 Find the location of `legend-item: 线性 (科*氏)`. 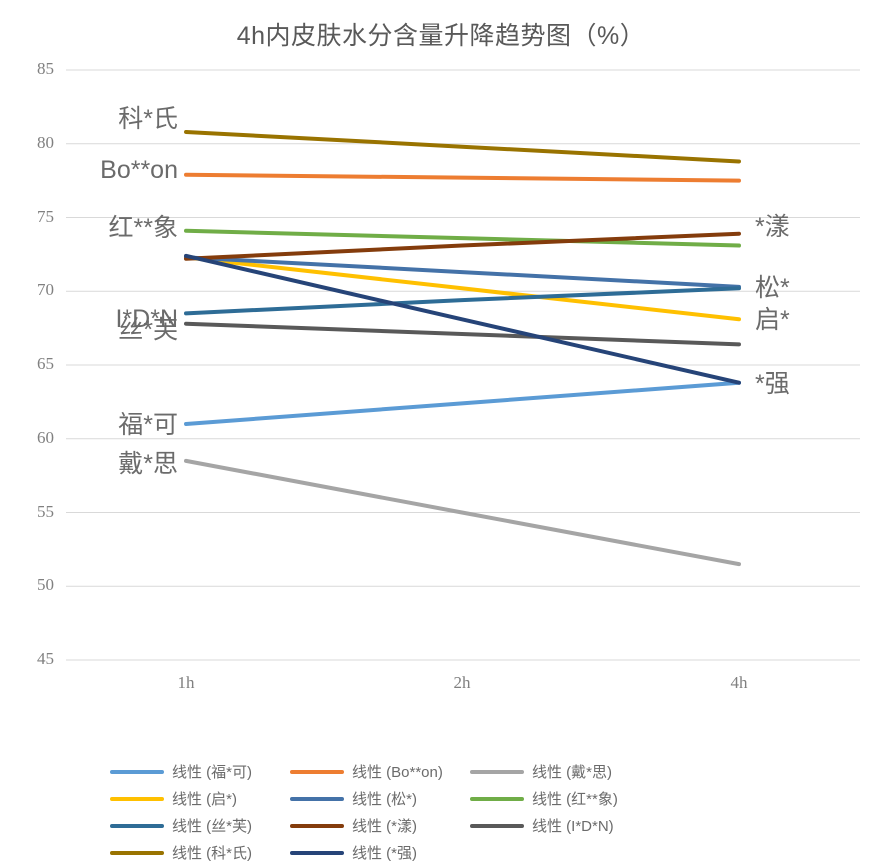

legend-item: 线性 (科*氏) is located at coordinates (200, 852).